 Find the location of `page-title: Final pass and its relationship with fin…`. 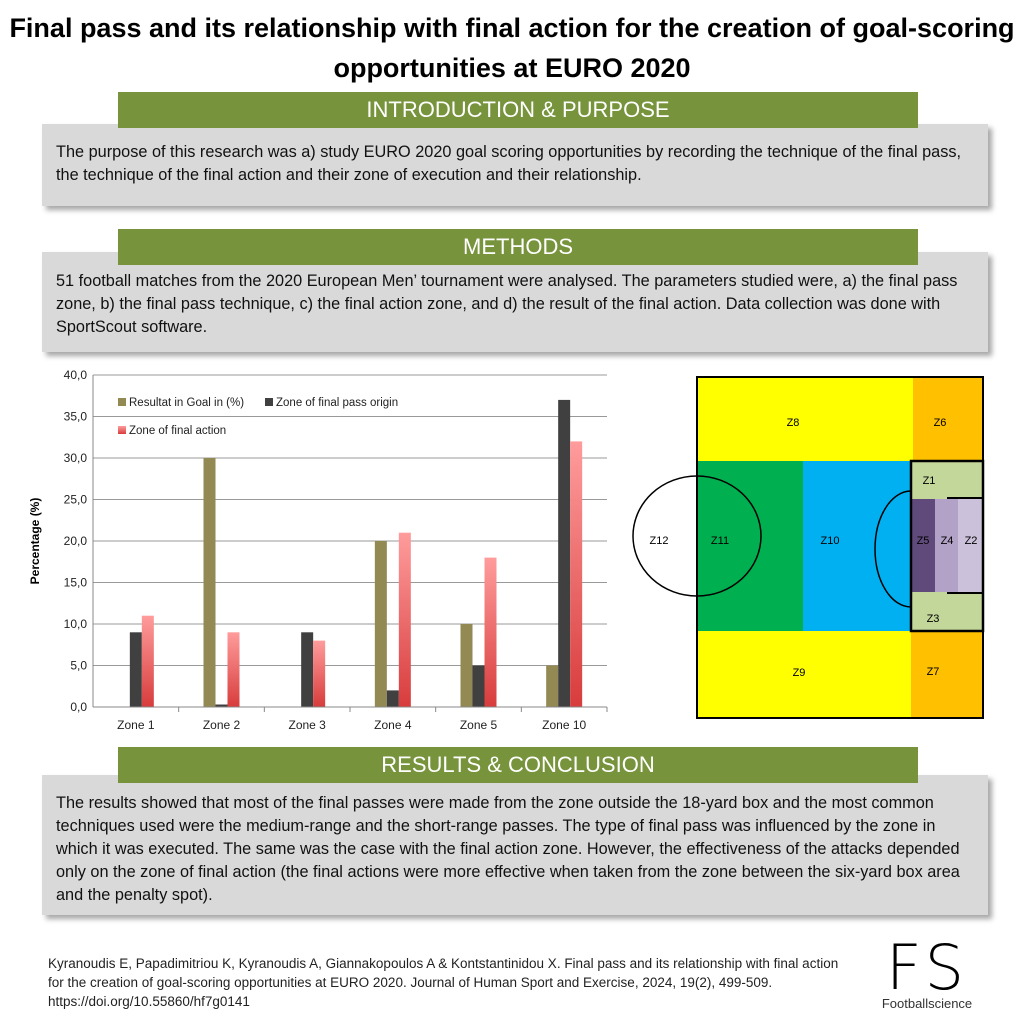

page-title: Final pass and its relationship with fin… is located at coordinates (512, 48).